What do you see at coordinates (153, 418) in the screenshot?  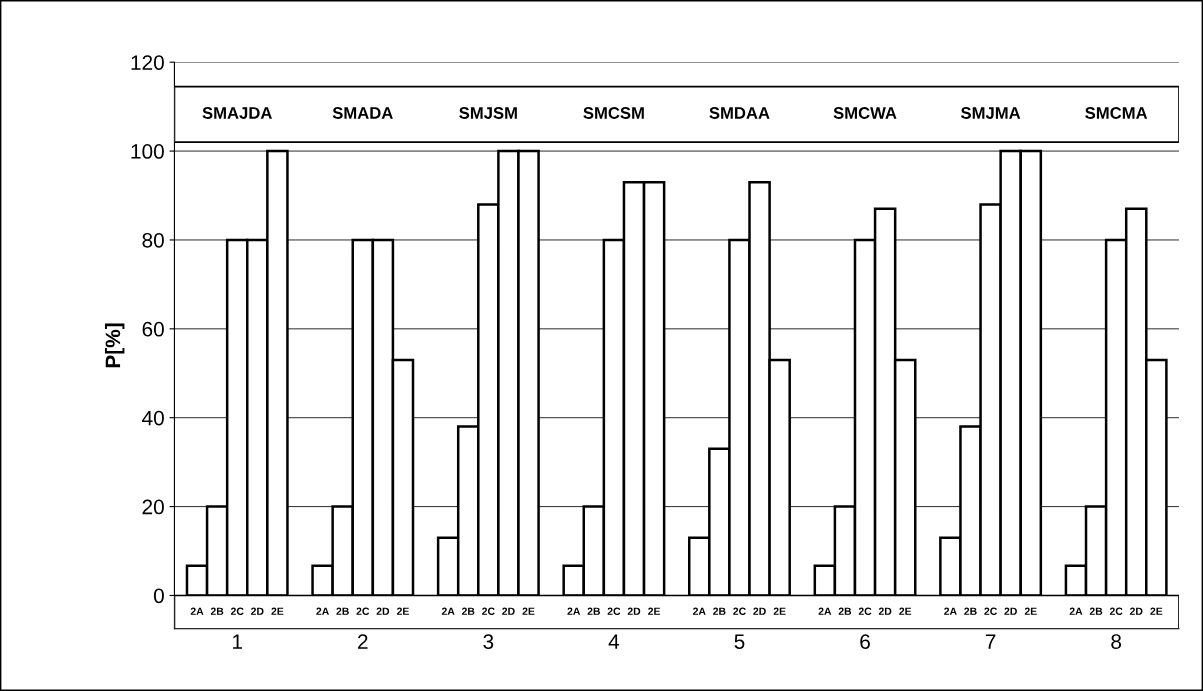 I see `y-tick-label: 40` at bounding box center [153, 418].